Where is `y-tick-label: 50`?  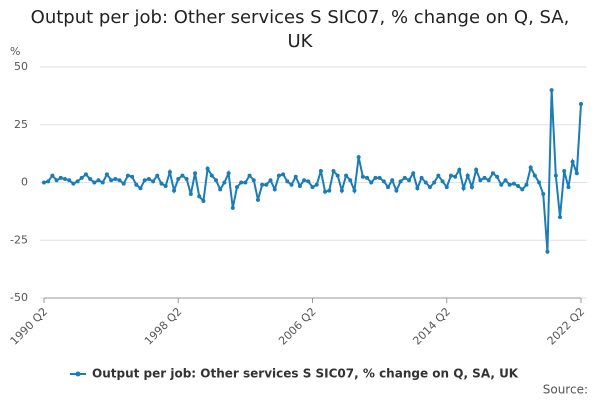
y-tick-label: 50 is located at coordinates (21, 66).